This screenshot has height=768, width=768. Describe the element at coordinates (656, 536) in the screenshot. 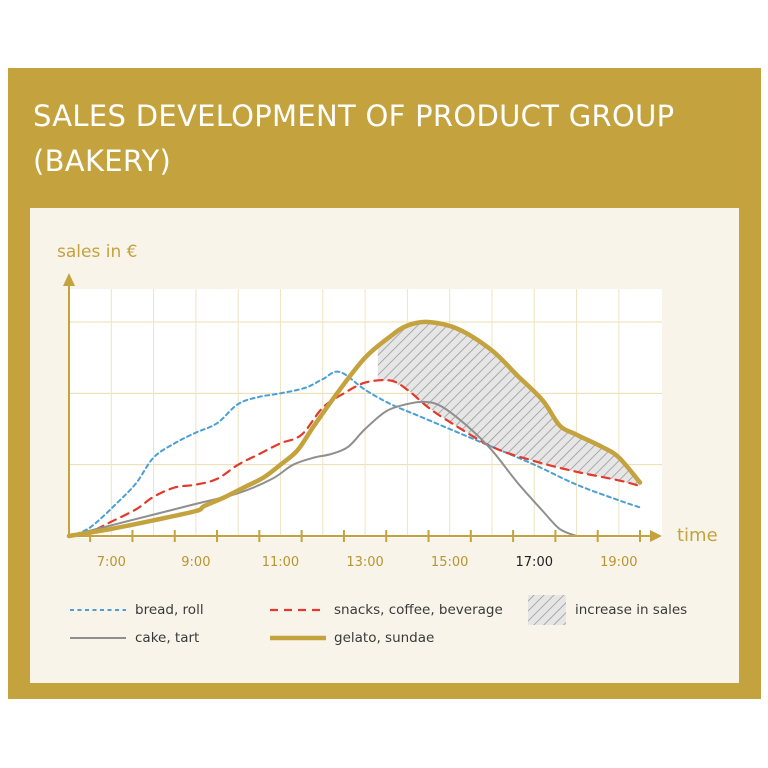

I see `x-axis-arrow` at that location.